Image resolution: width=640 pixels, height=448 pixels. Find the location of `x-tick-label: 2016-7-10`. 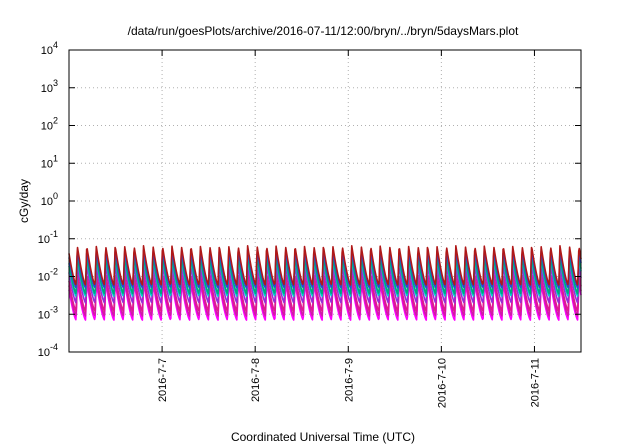

x-tick-label: 2016-7-10 is located at coordinates (442, 383).